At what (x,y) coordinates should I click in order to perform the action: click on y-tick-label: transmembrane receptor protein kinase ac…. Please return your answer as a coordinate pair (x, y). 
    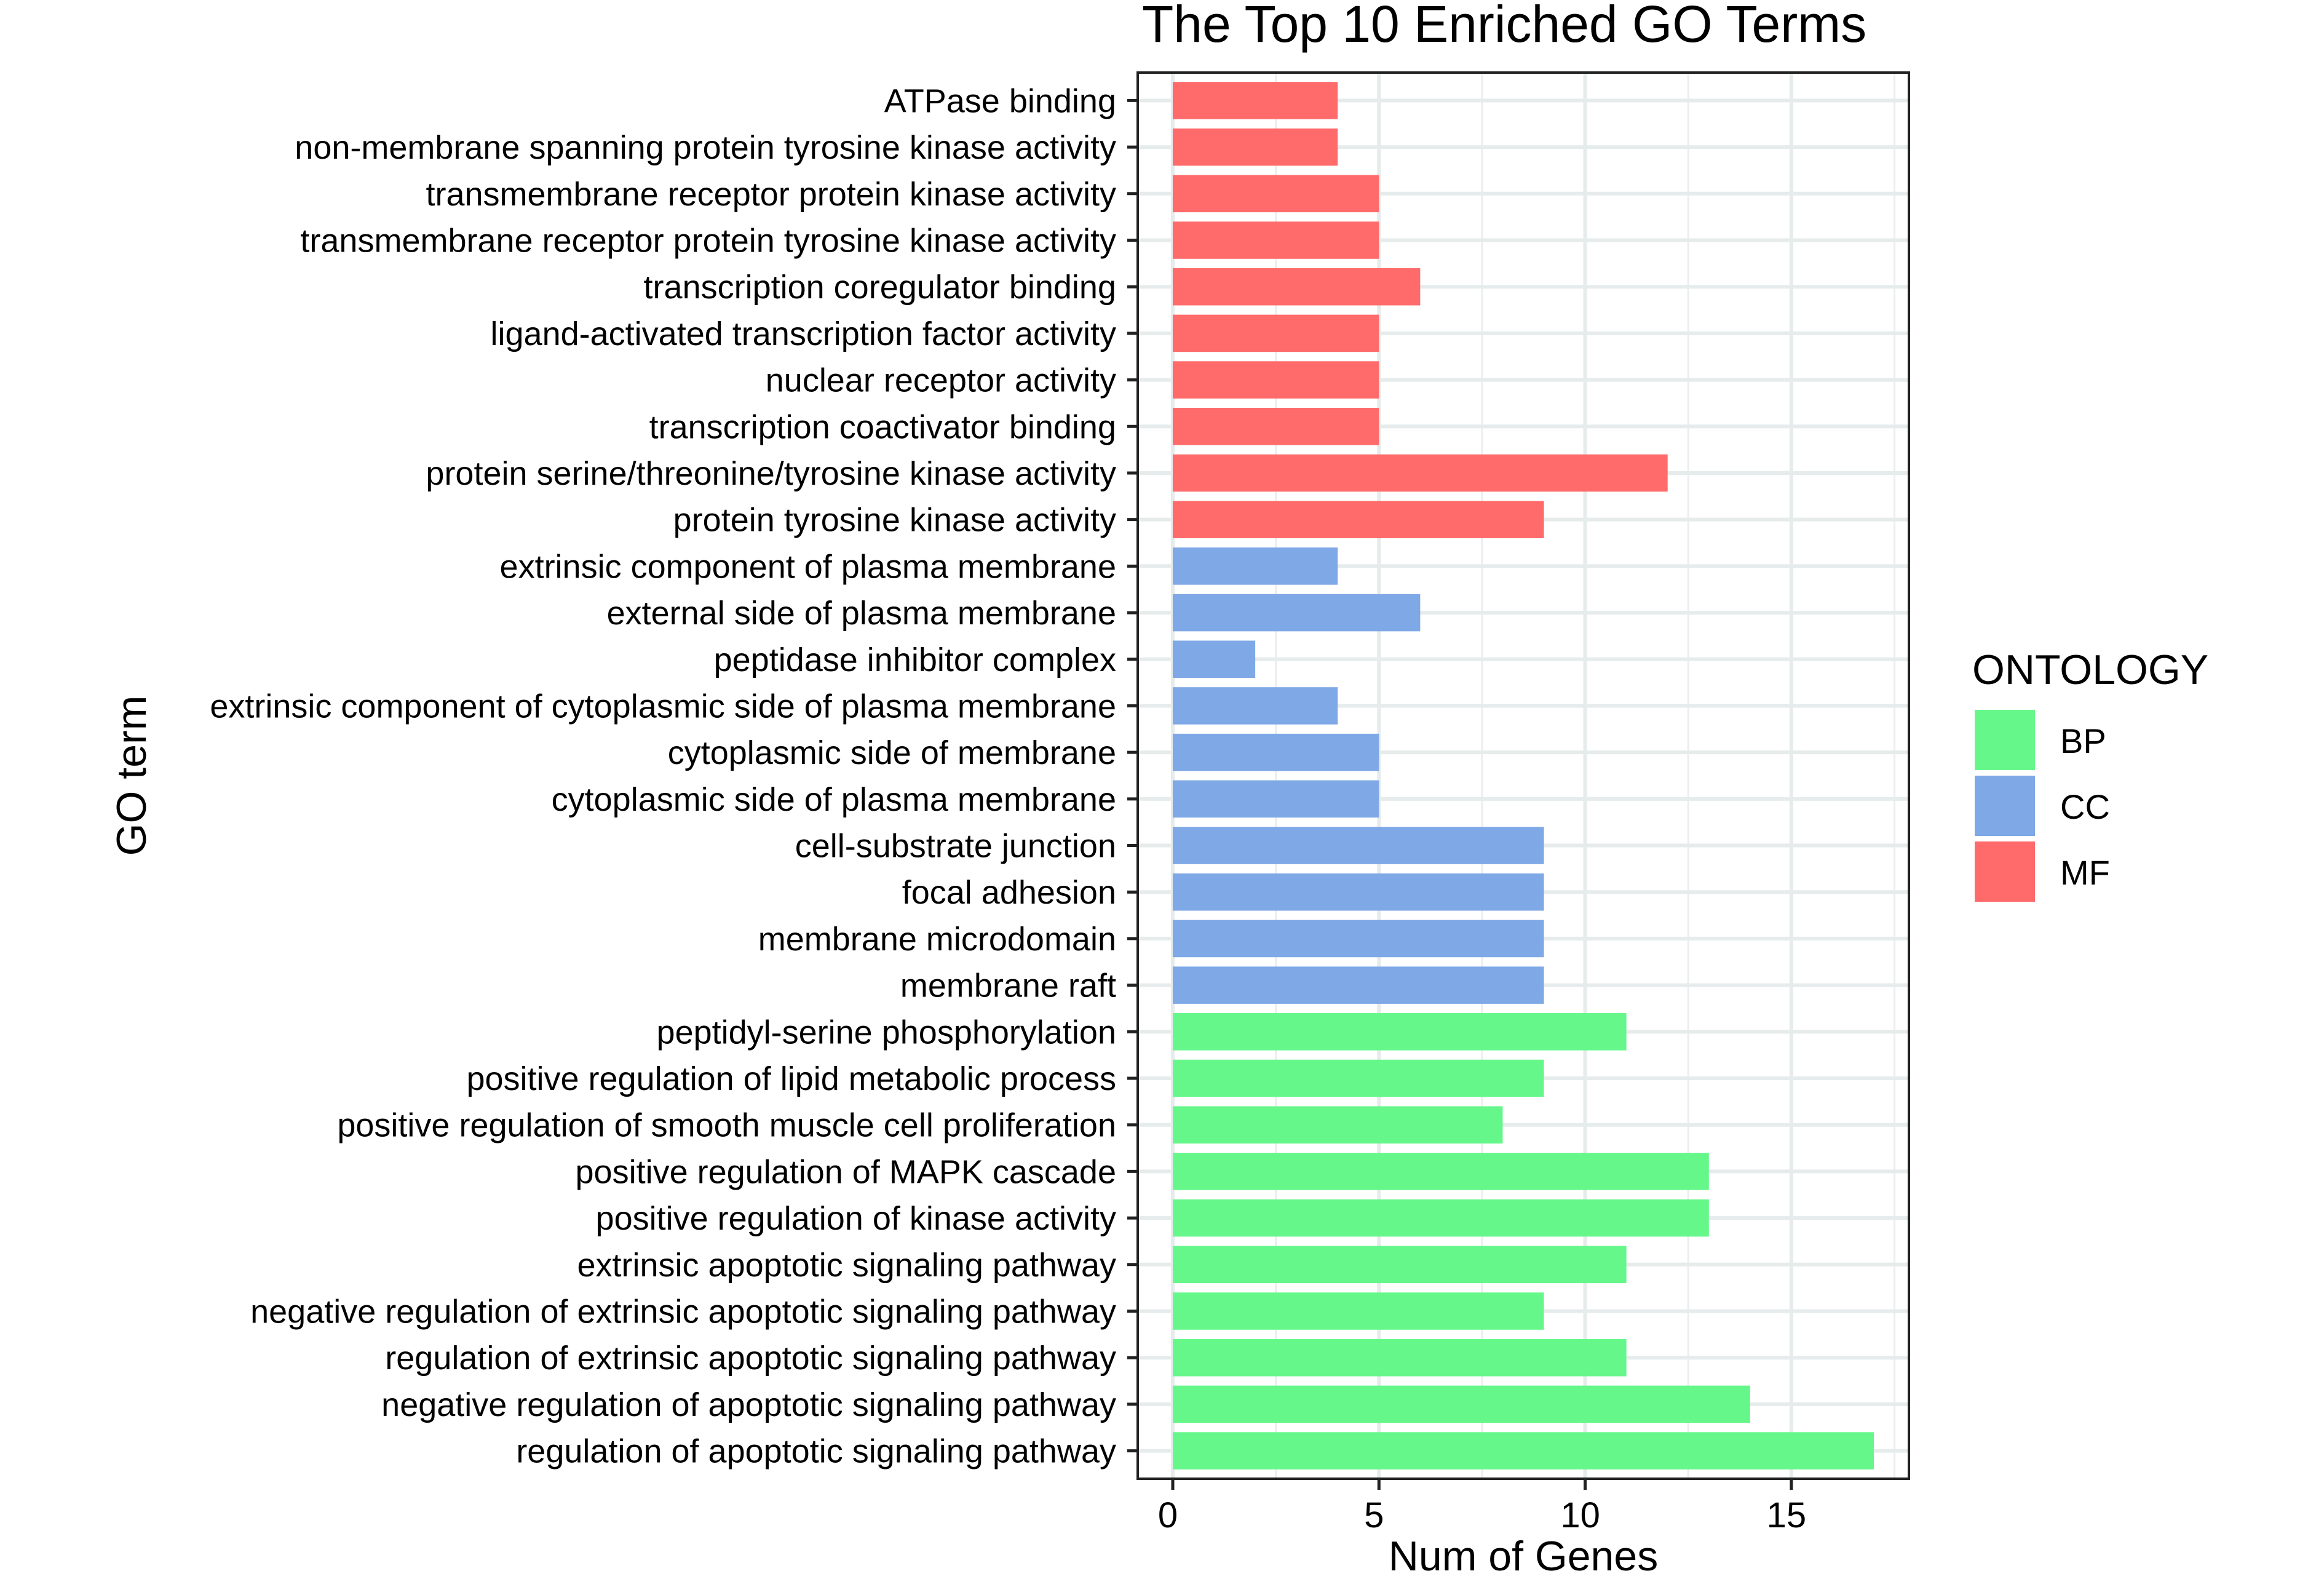
    Looking at the image, I should click on (771, 194).